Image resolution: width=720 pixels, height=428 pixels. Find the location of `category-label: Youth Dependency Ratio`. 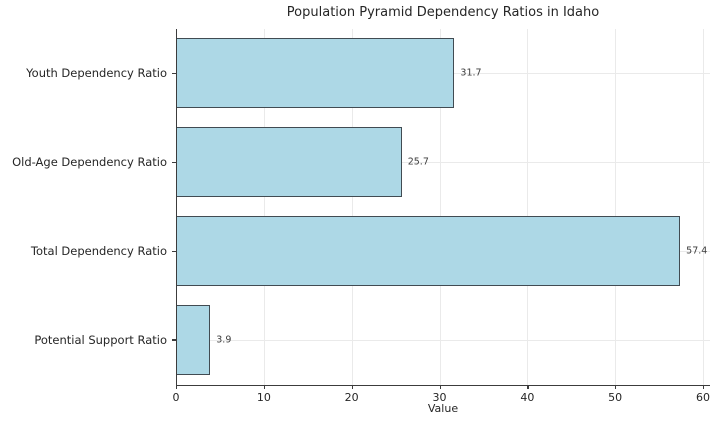

category-label: Youth Dependency Ratio is located at coordinates (96, 73).